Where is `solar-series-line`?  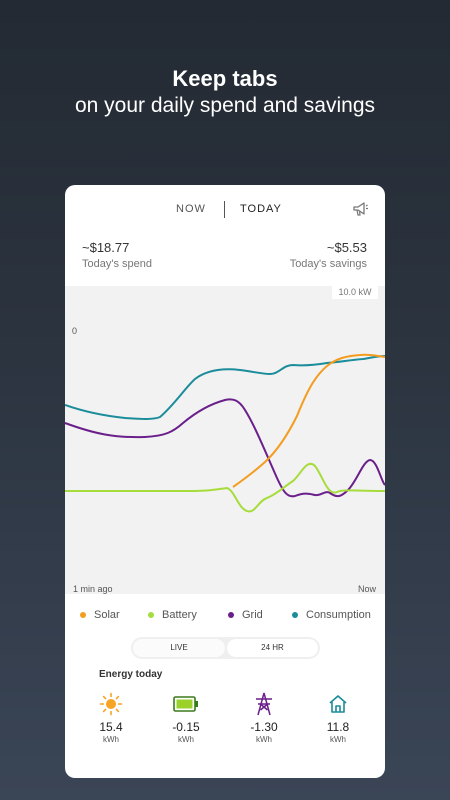 solar-series-line is located at coordinates (308, 420).